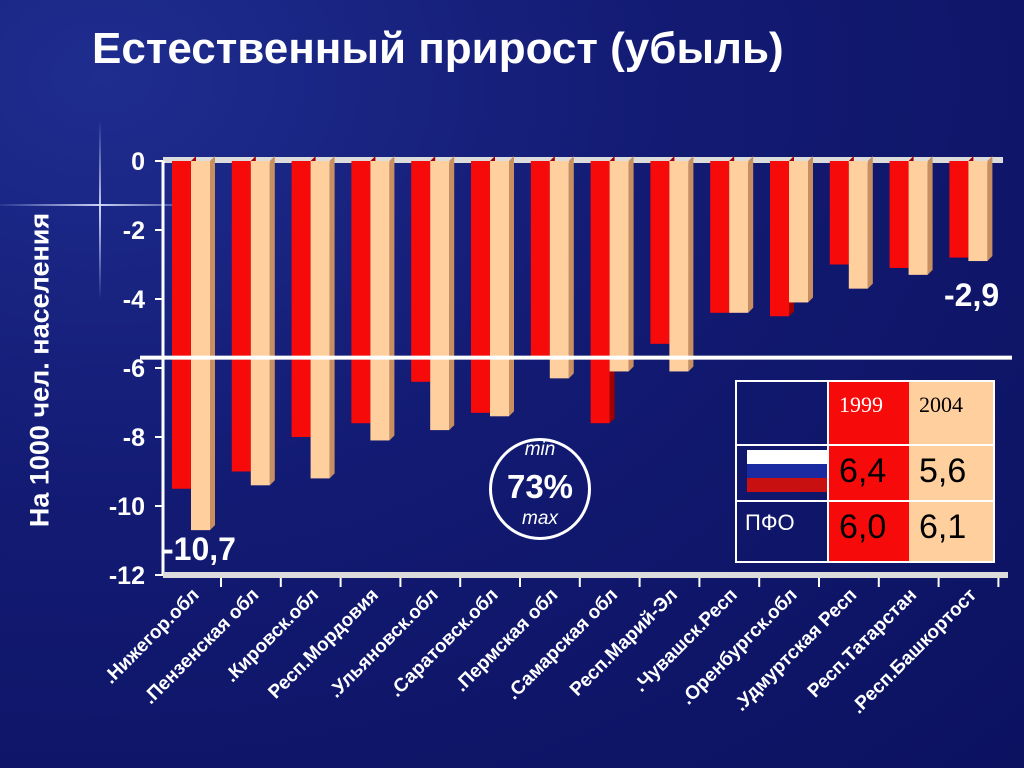  What do you see at coordinates (127, 507) in the screenshot?
I see `y-tick-label: -10` at bounding box center [127, 507].